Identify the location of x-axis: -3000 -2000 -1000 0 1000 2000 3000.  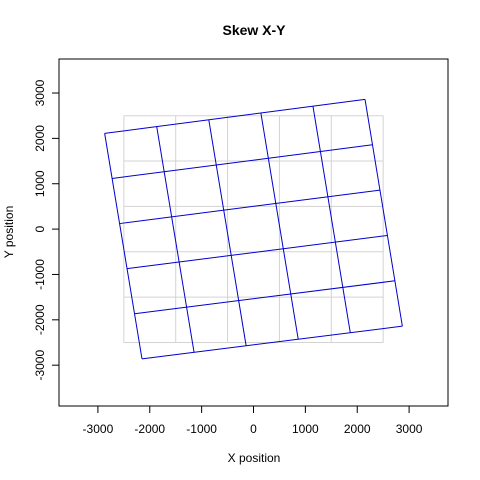
(253, 420).